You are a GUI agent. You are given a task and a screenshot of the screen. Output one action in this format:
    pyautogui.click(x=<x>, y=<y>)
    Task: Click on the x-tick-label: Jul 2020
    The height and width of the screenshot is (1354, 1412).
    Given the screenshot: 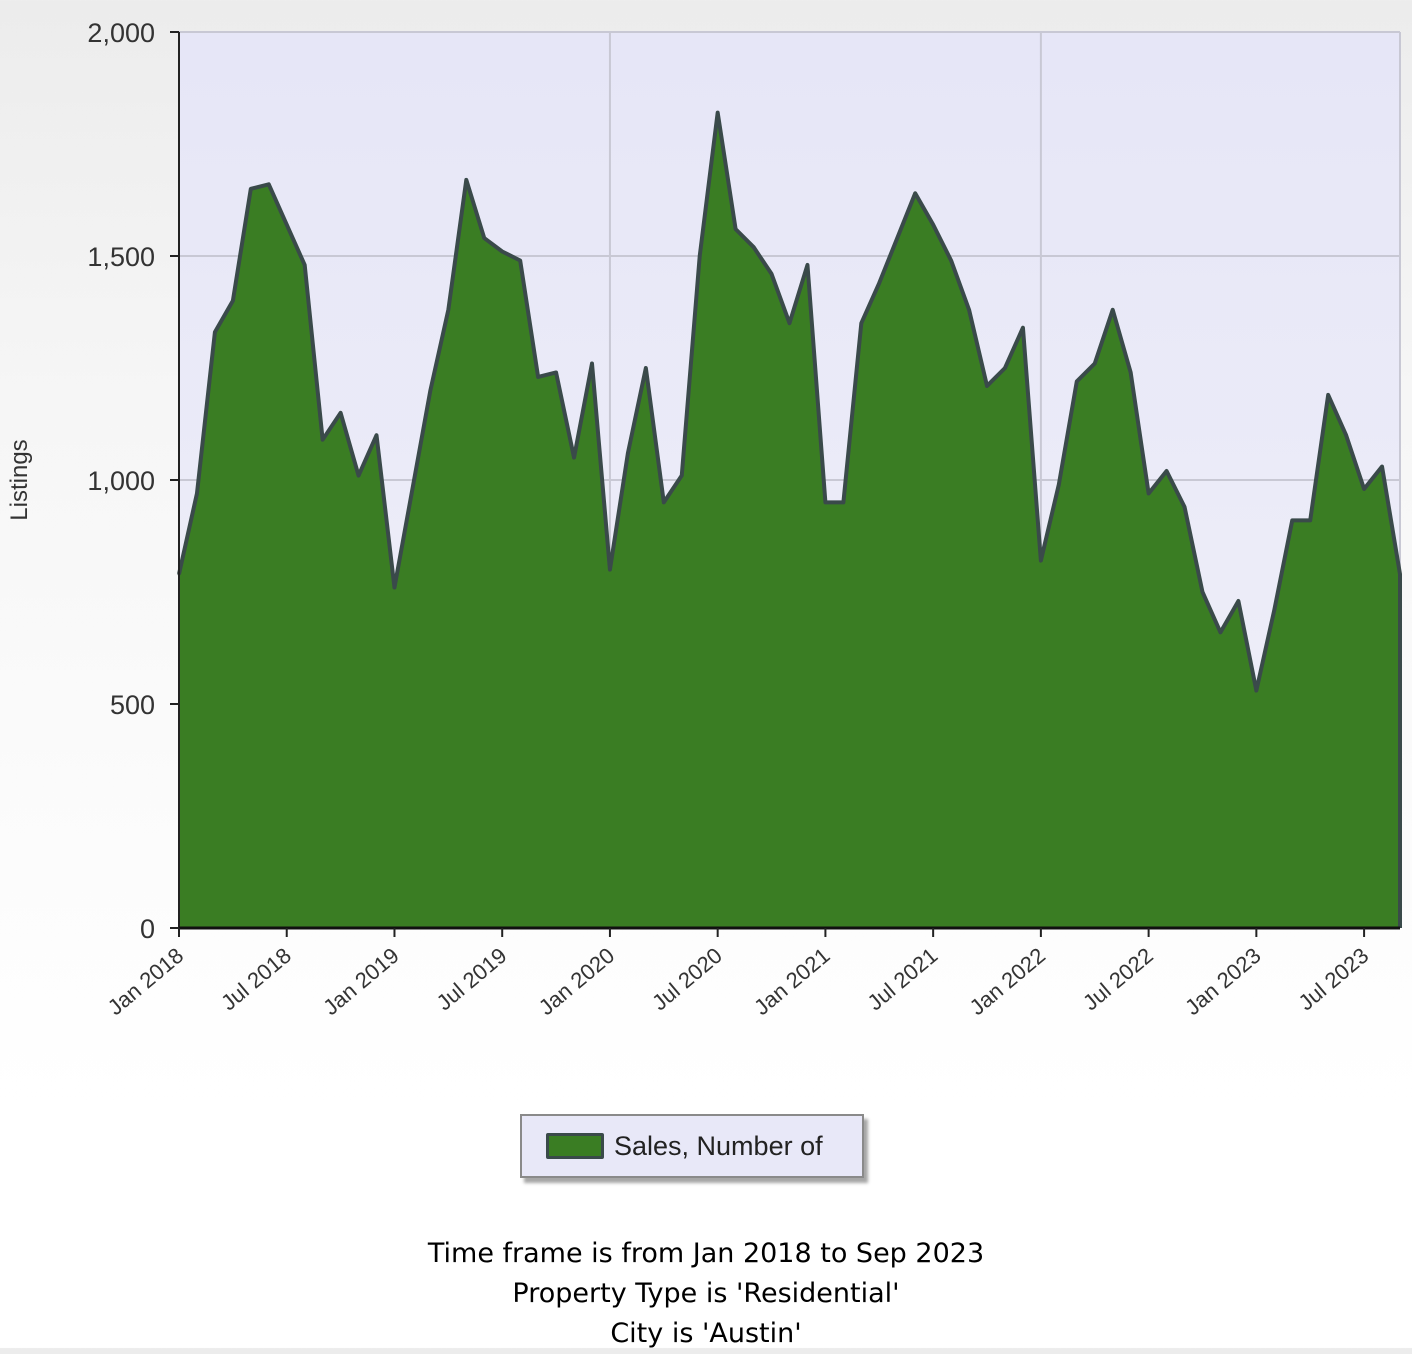 What is the action you would take?
    pyautogui.click(x=687, y=979)
    